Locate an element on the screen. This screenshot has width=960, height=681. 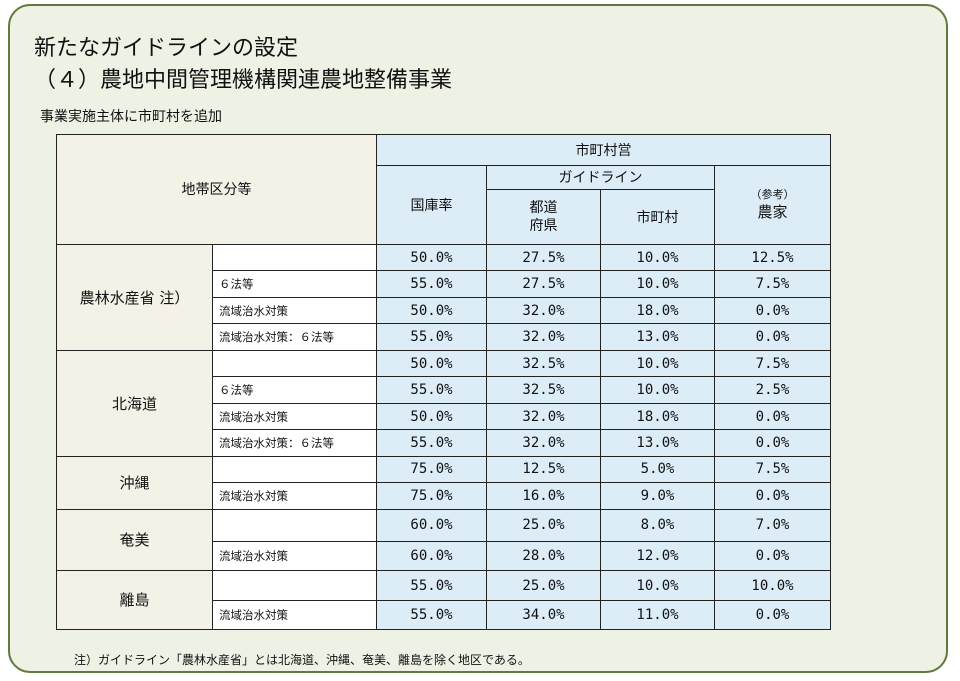
table-row: 流域治水対策 55.0% 34.0% 11.0% 0.0% is located at coordinates (444, 615).